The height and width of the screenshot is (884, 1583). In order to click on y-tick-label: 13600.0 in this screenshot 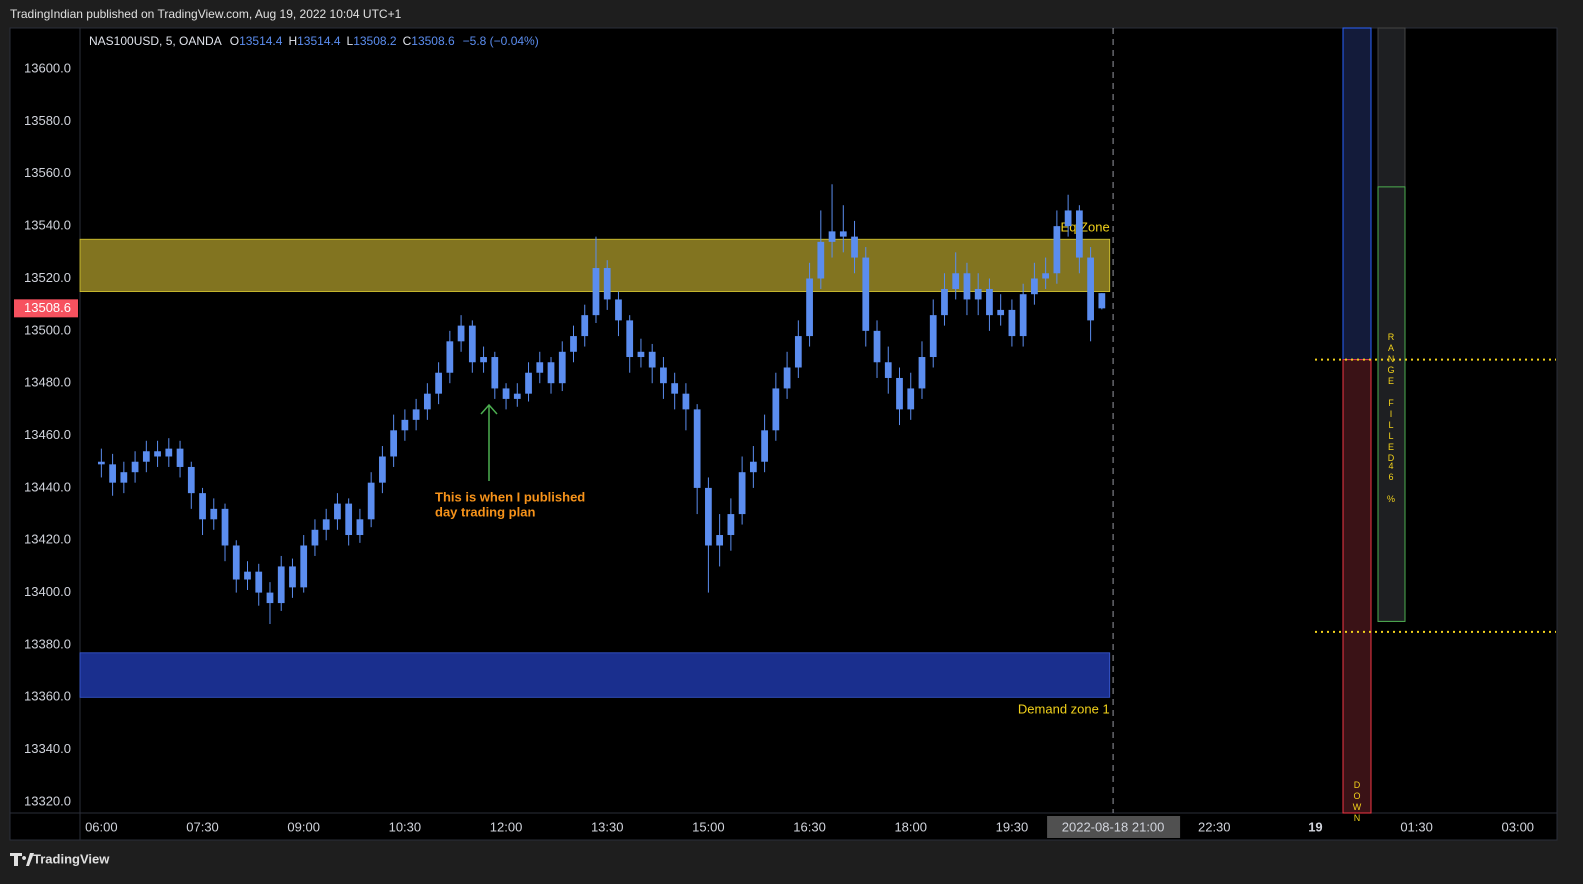, I will do `click(47, 68)`.